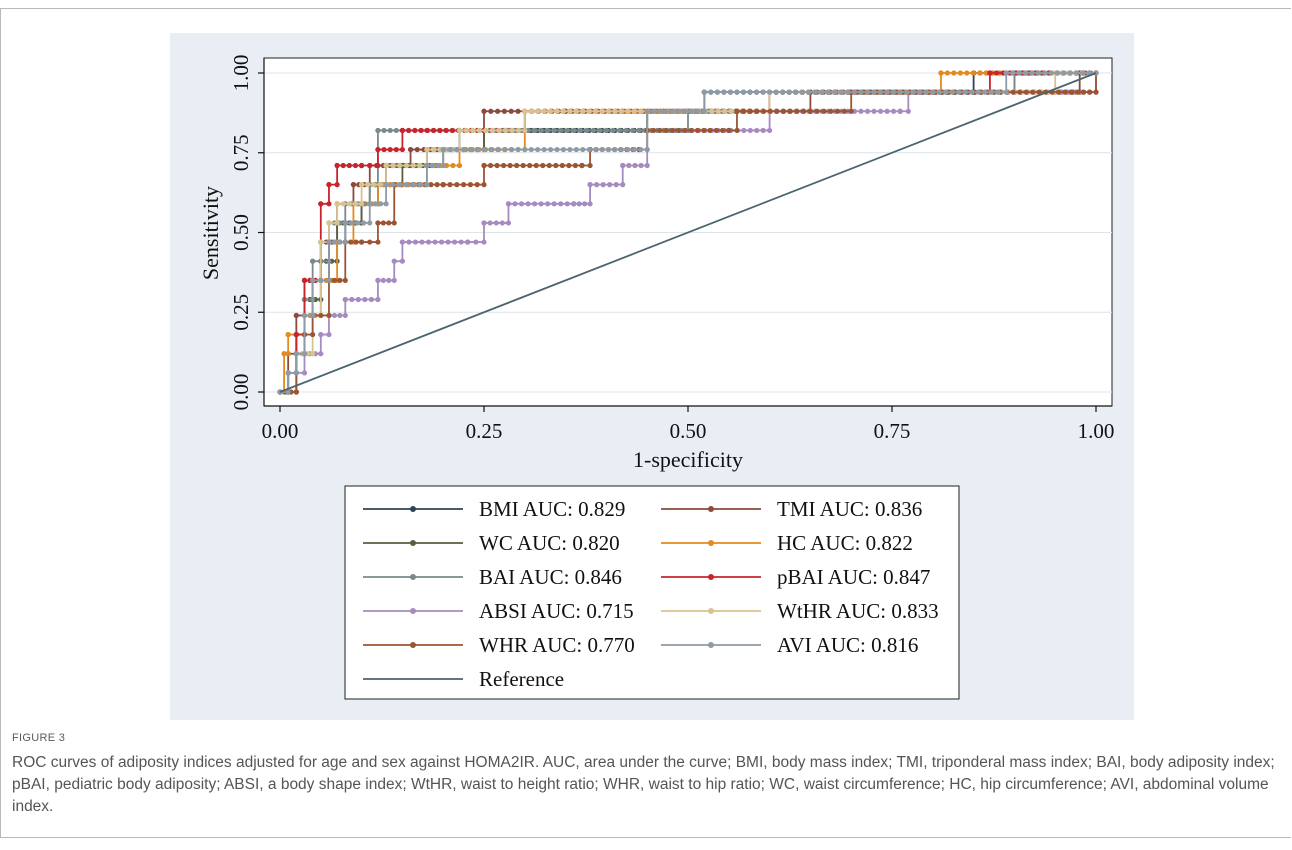 Image resolution: width=1292 pixels, height=850 pixels. I want to click on x-tick-label: 0.50, so click(688, 431).